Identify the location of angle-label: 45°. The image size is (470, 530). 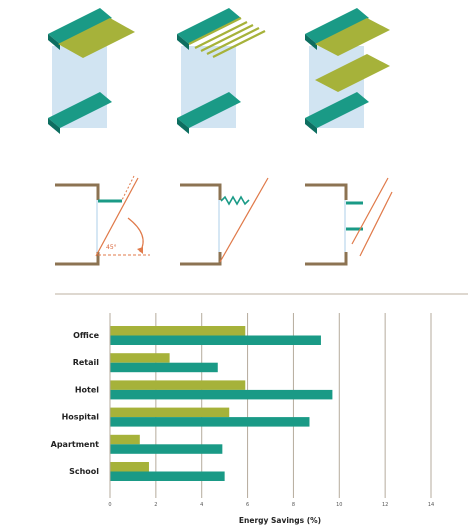
(111, 247).